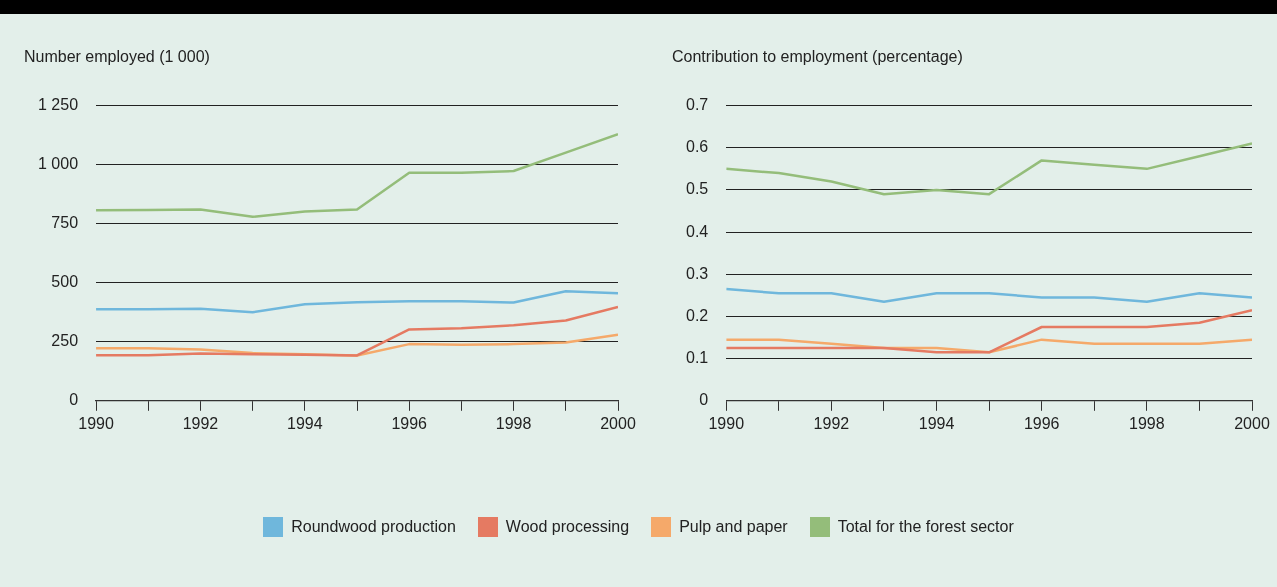 This screenshot has width=1277, height=587. I want to click on legend-label: Roundwood production, so click(373, 527).